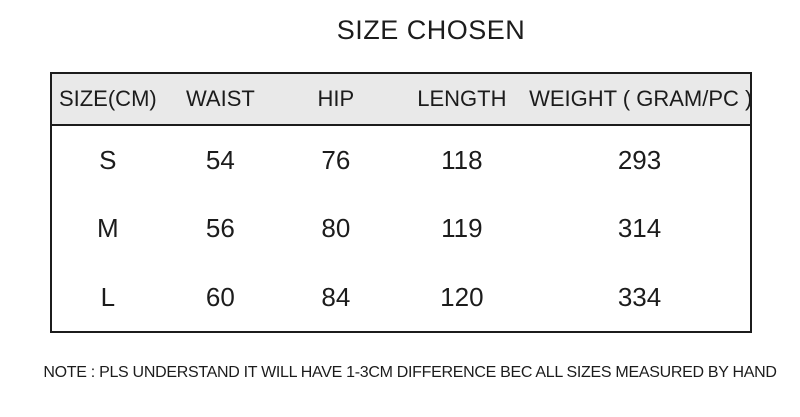 This screenshot has height=417, width=800. I want to click on cell-length: 120, so click(462, 296).